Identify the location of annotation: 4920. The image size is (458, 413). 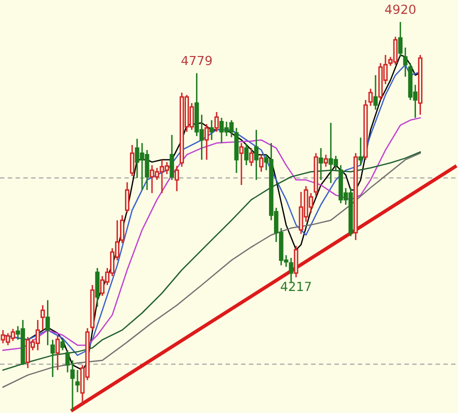
(400, 9).